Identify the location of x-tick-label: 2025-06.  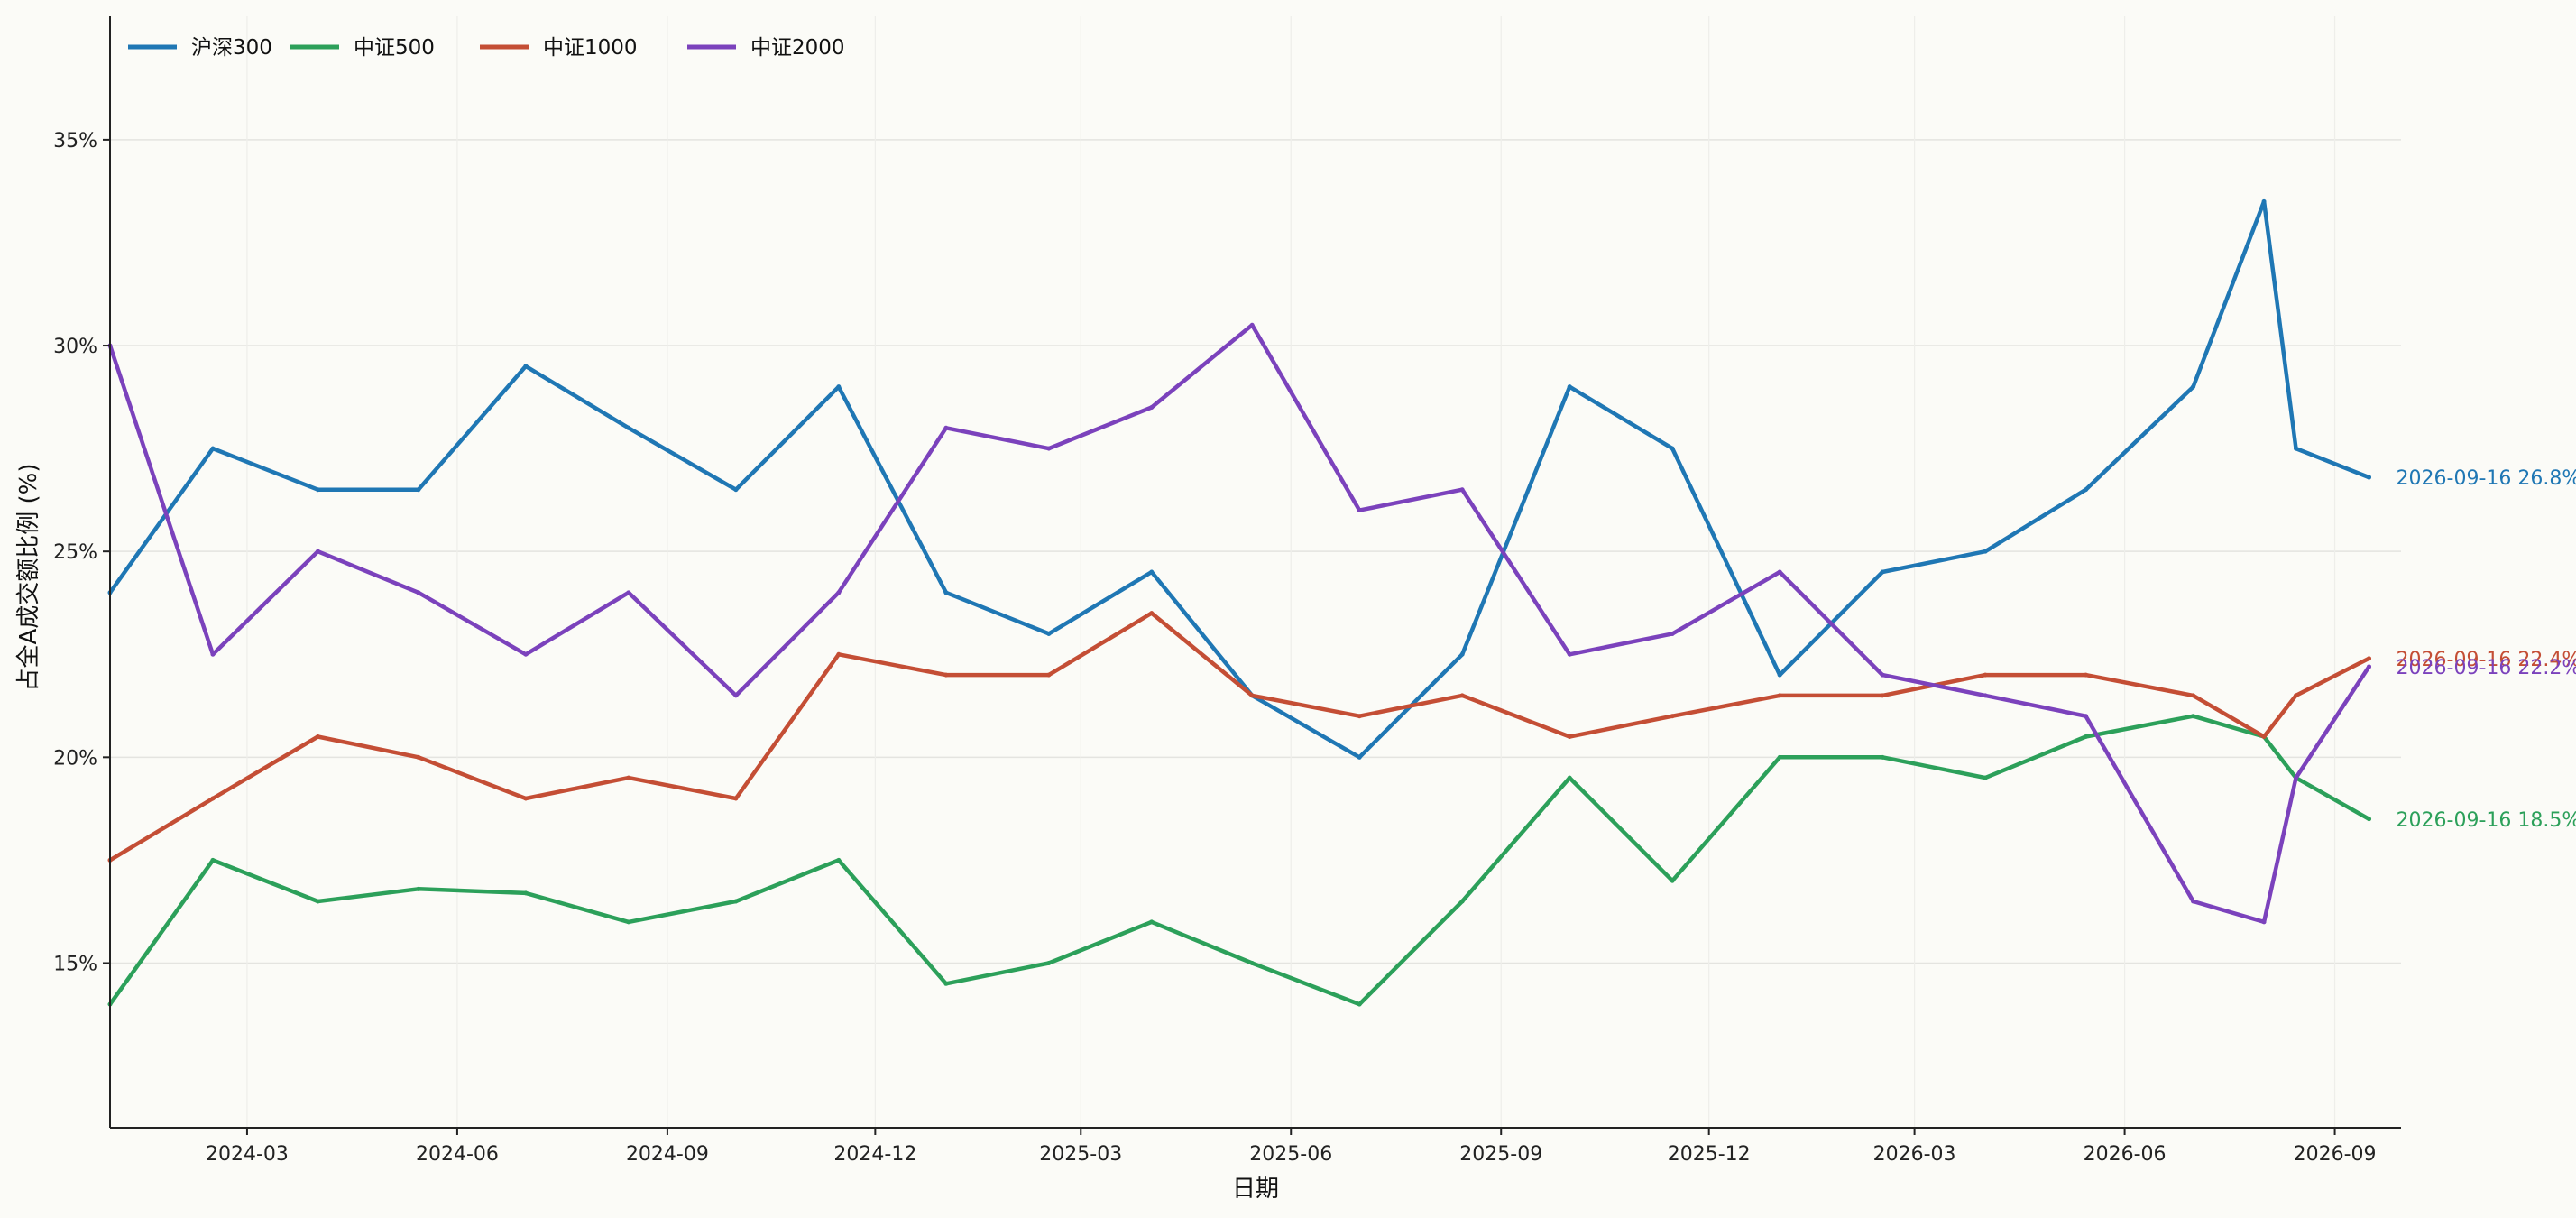
(1290, 1154).